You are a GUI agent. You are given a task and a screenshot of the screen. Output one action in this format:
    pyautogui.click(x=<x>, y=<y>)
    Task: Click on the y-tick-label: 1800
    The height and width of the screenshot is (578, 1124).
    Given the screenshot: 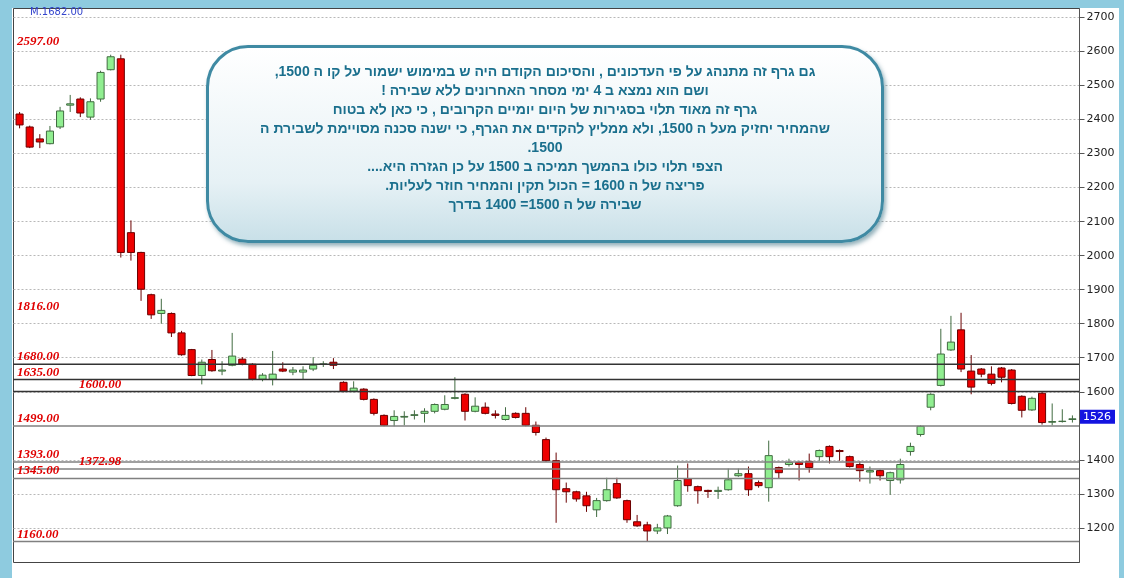 What is the action you would take?
    pyautogui.click(x=1100, y=323)
    